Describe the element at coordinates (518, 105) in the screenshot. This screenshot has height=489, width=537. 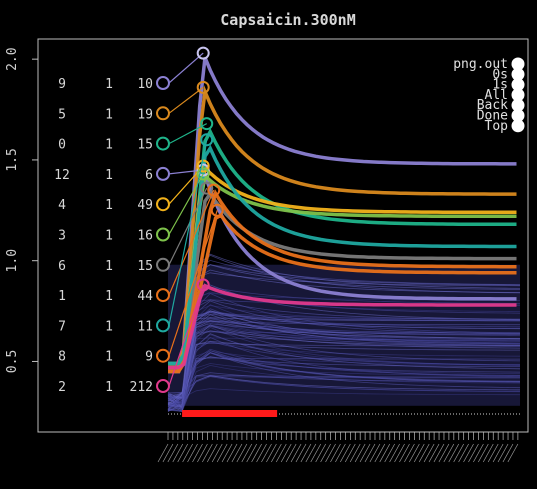
I see `legend-button-back` at that location.